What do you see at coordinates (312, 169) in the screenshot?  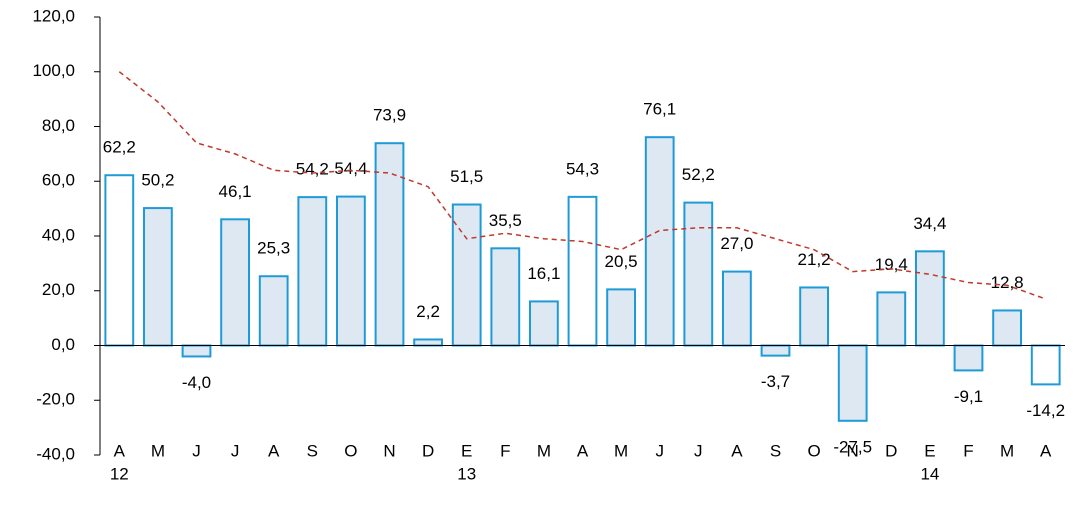 I see `value-label: 54,2` at bounding box center [312, 169].